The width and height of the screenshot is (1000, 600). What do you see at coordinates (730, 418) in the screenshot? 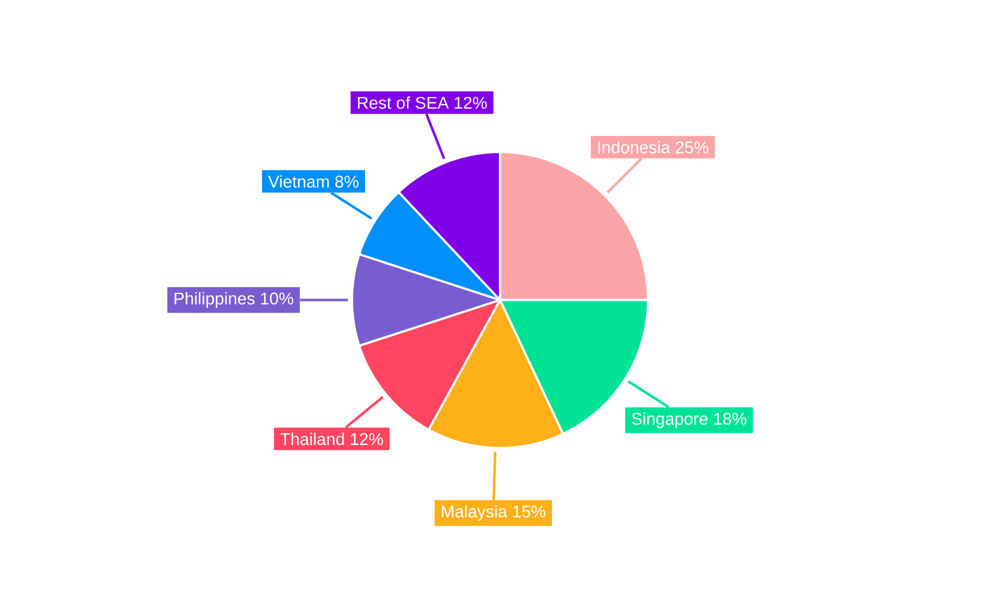
I see `data-label: 18%` at bounding box center [730, 418].